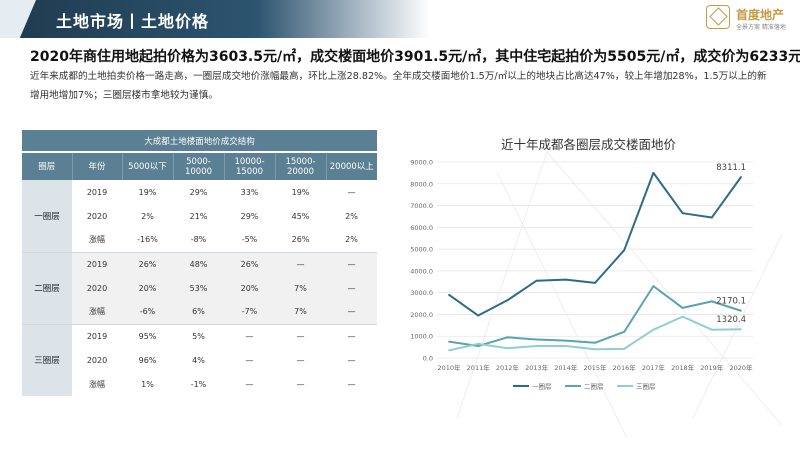 The height and width of the screenshot is (450, 800). I want to click on share-cell: 21%, so click(198, 216).